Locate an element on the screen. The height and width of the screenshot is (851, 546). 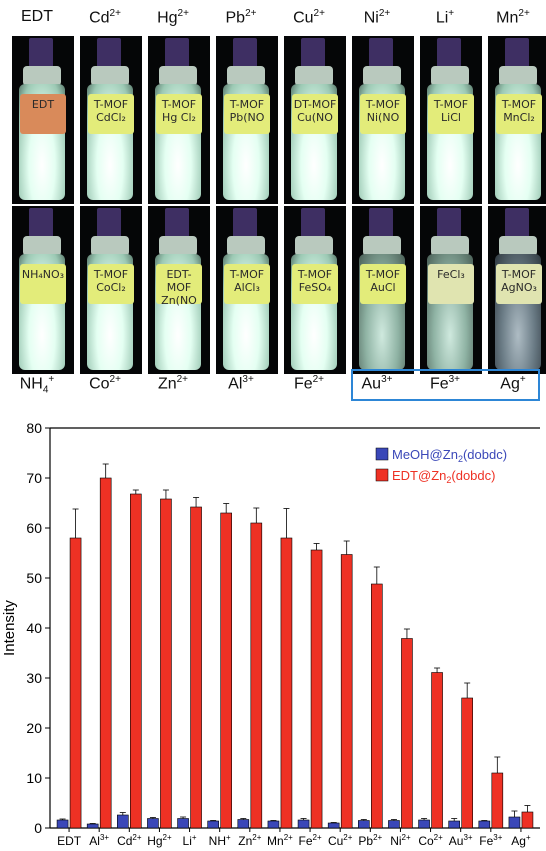
x-tick-label-9: Cu2+ is located at coordinates (340, 840).